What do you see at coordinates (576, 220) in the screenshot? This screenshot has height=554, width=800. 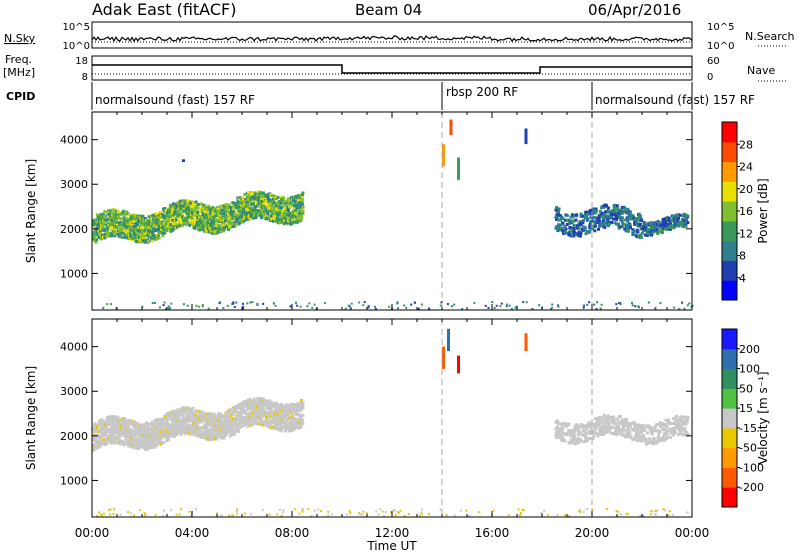 I see `power-cell-2061` at bounding box center [576, 220].